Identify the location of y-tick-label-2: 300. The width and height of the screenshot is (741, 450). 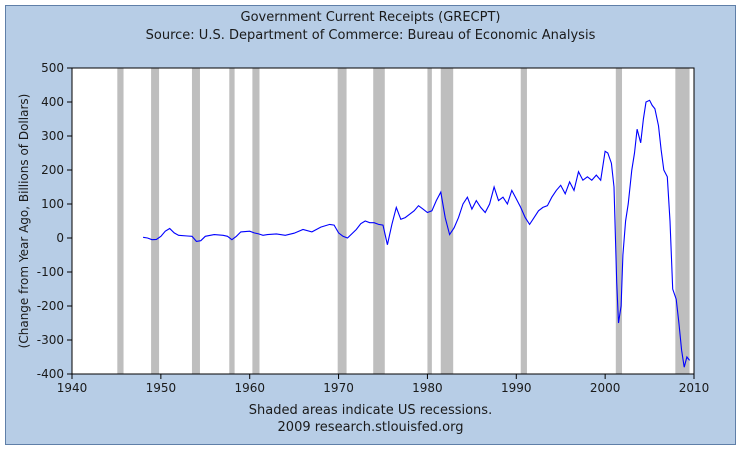
(52, 136).